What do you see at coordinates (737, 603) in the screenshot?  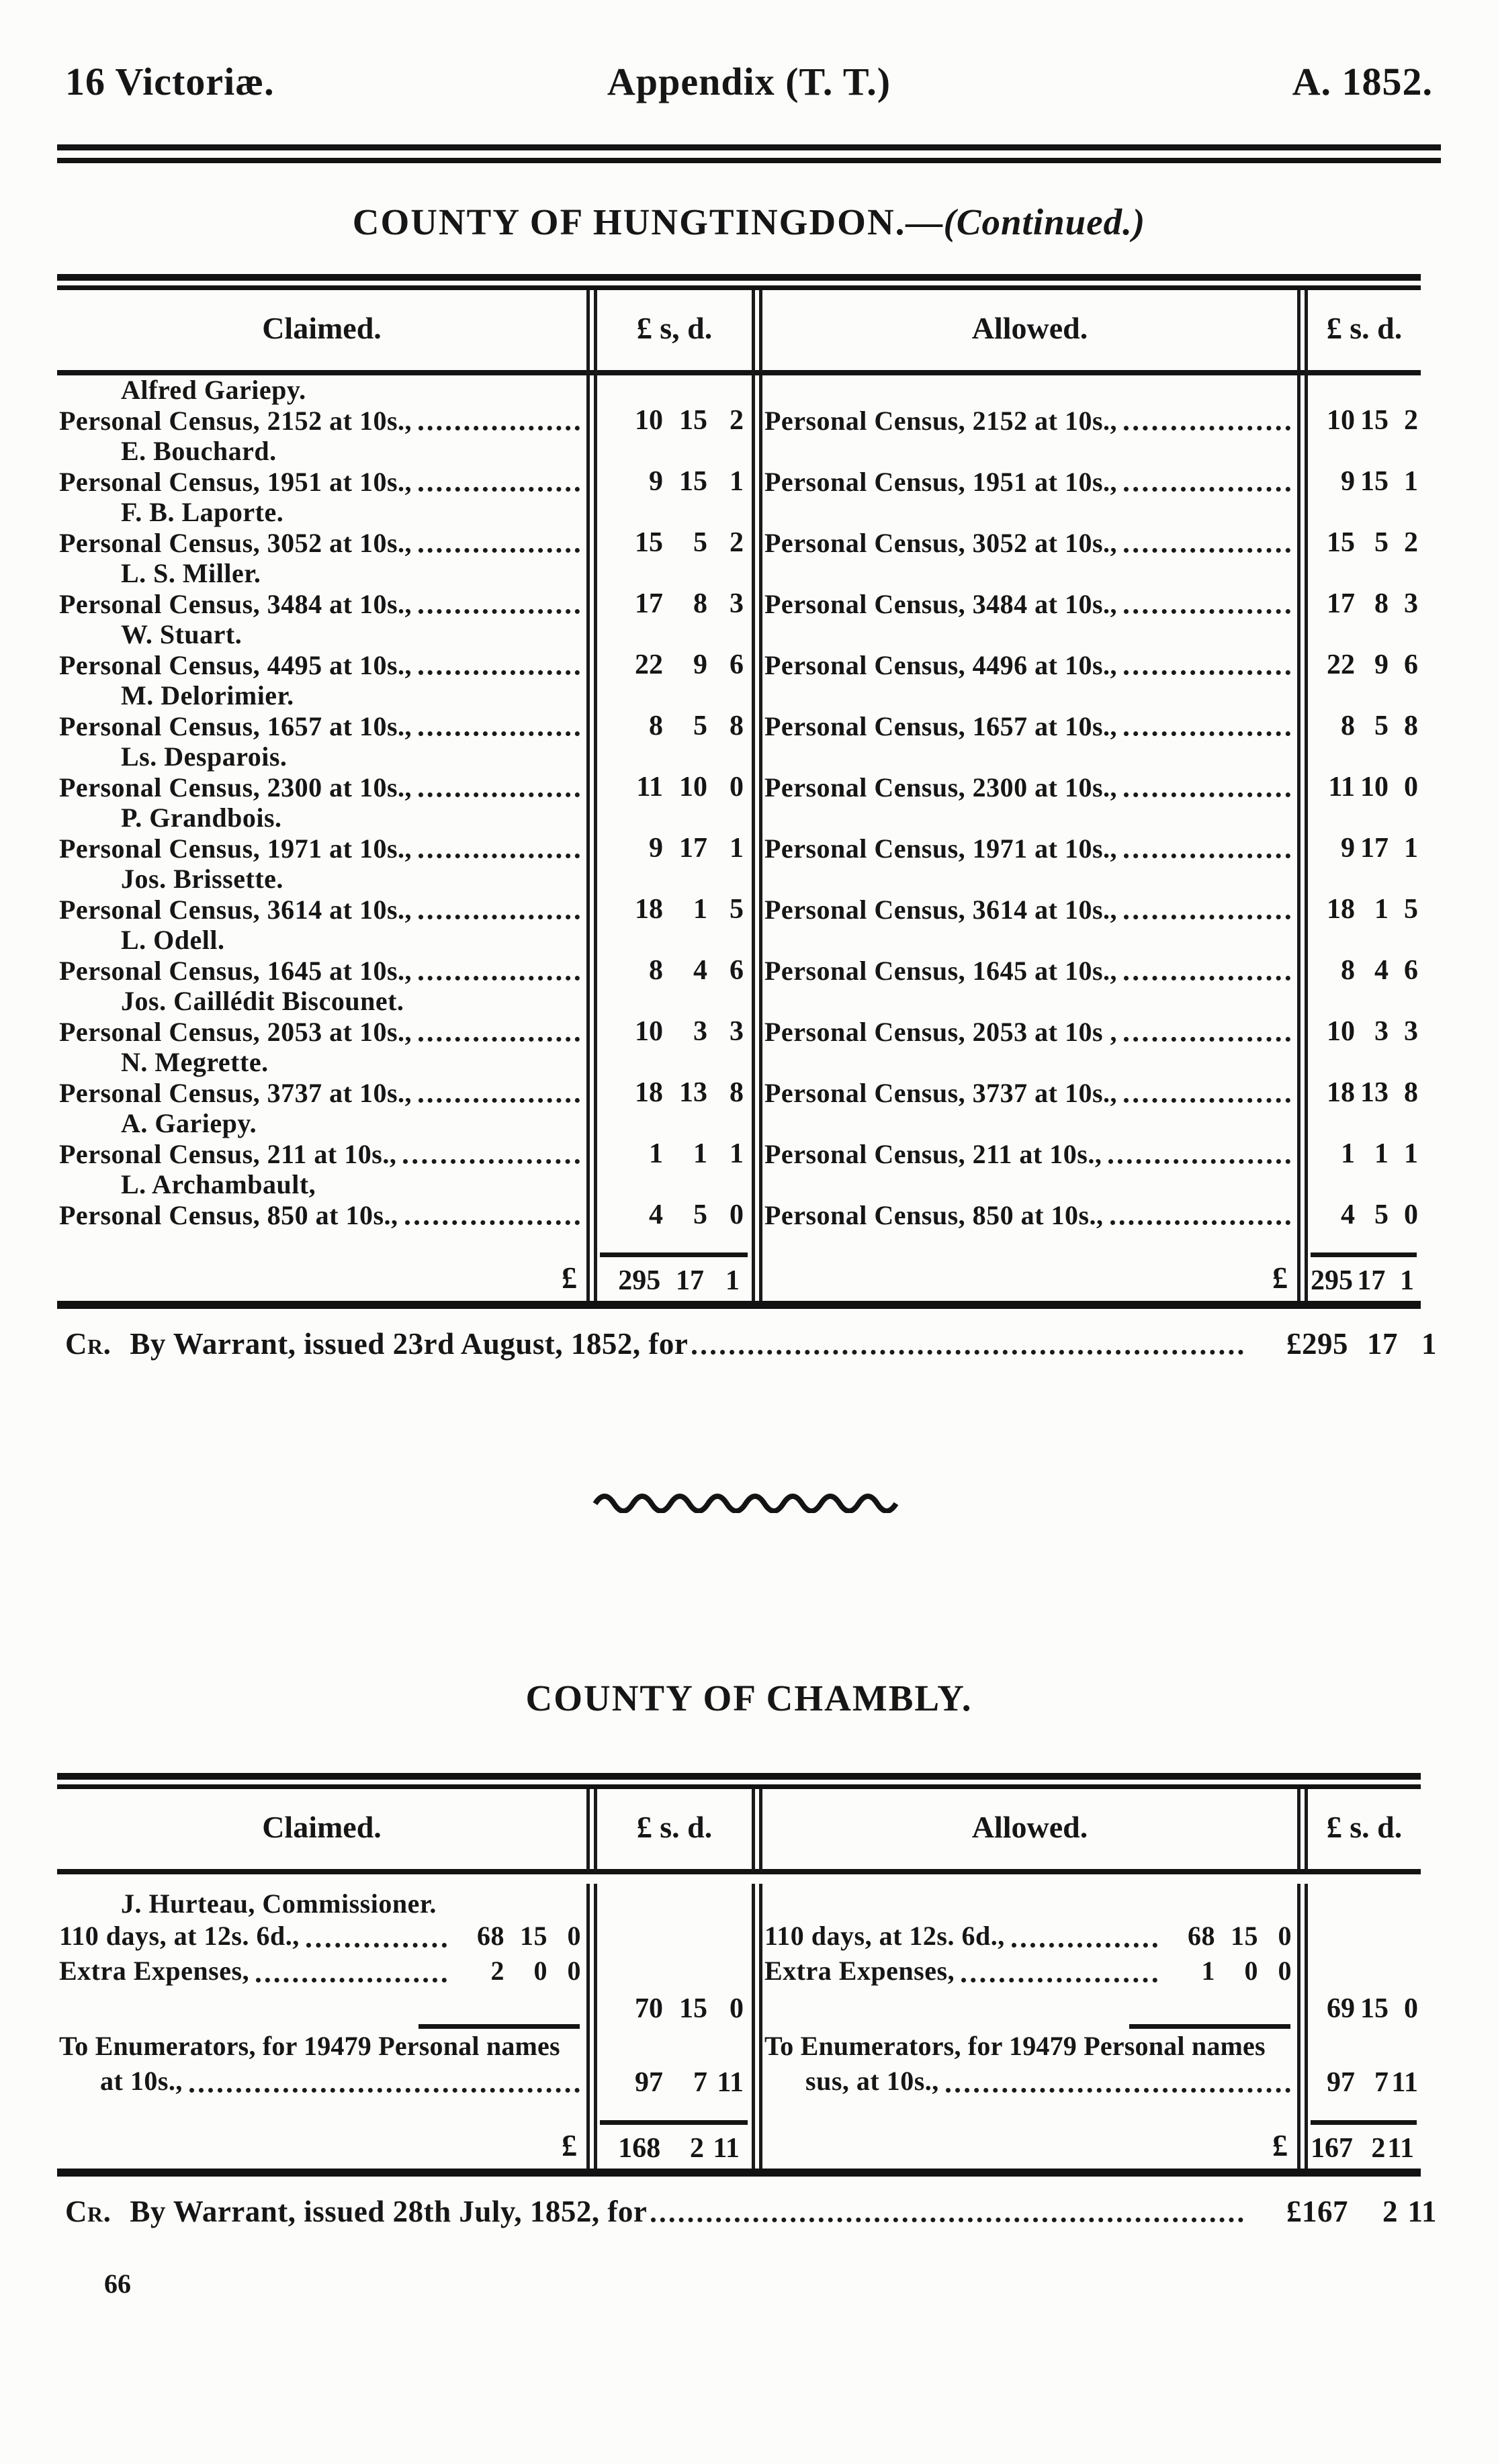 I see `pence-value: 3` at bounding box center [737, 603].